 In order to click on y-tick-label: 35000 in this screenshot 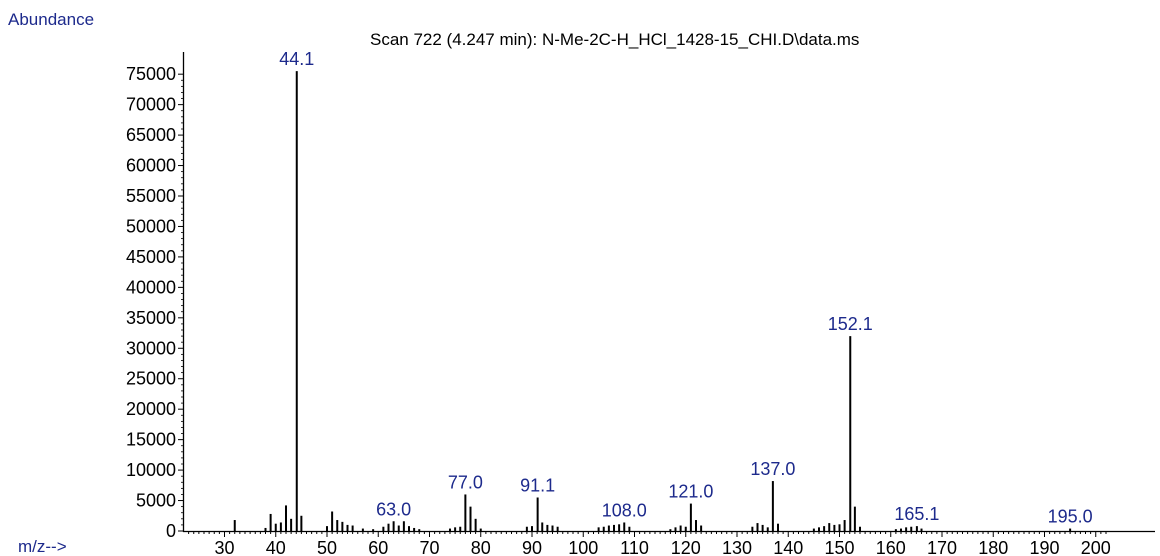, I will do `click(151, 318)`.